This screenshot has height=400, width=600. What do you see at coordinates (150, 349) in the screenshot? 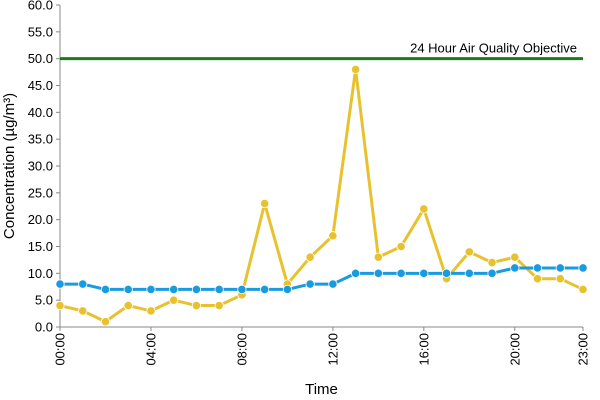
I see `x-tick-label: 04:00` at bounding box center [150, 349].